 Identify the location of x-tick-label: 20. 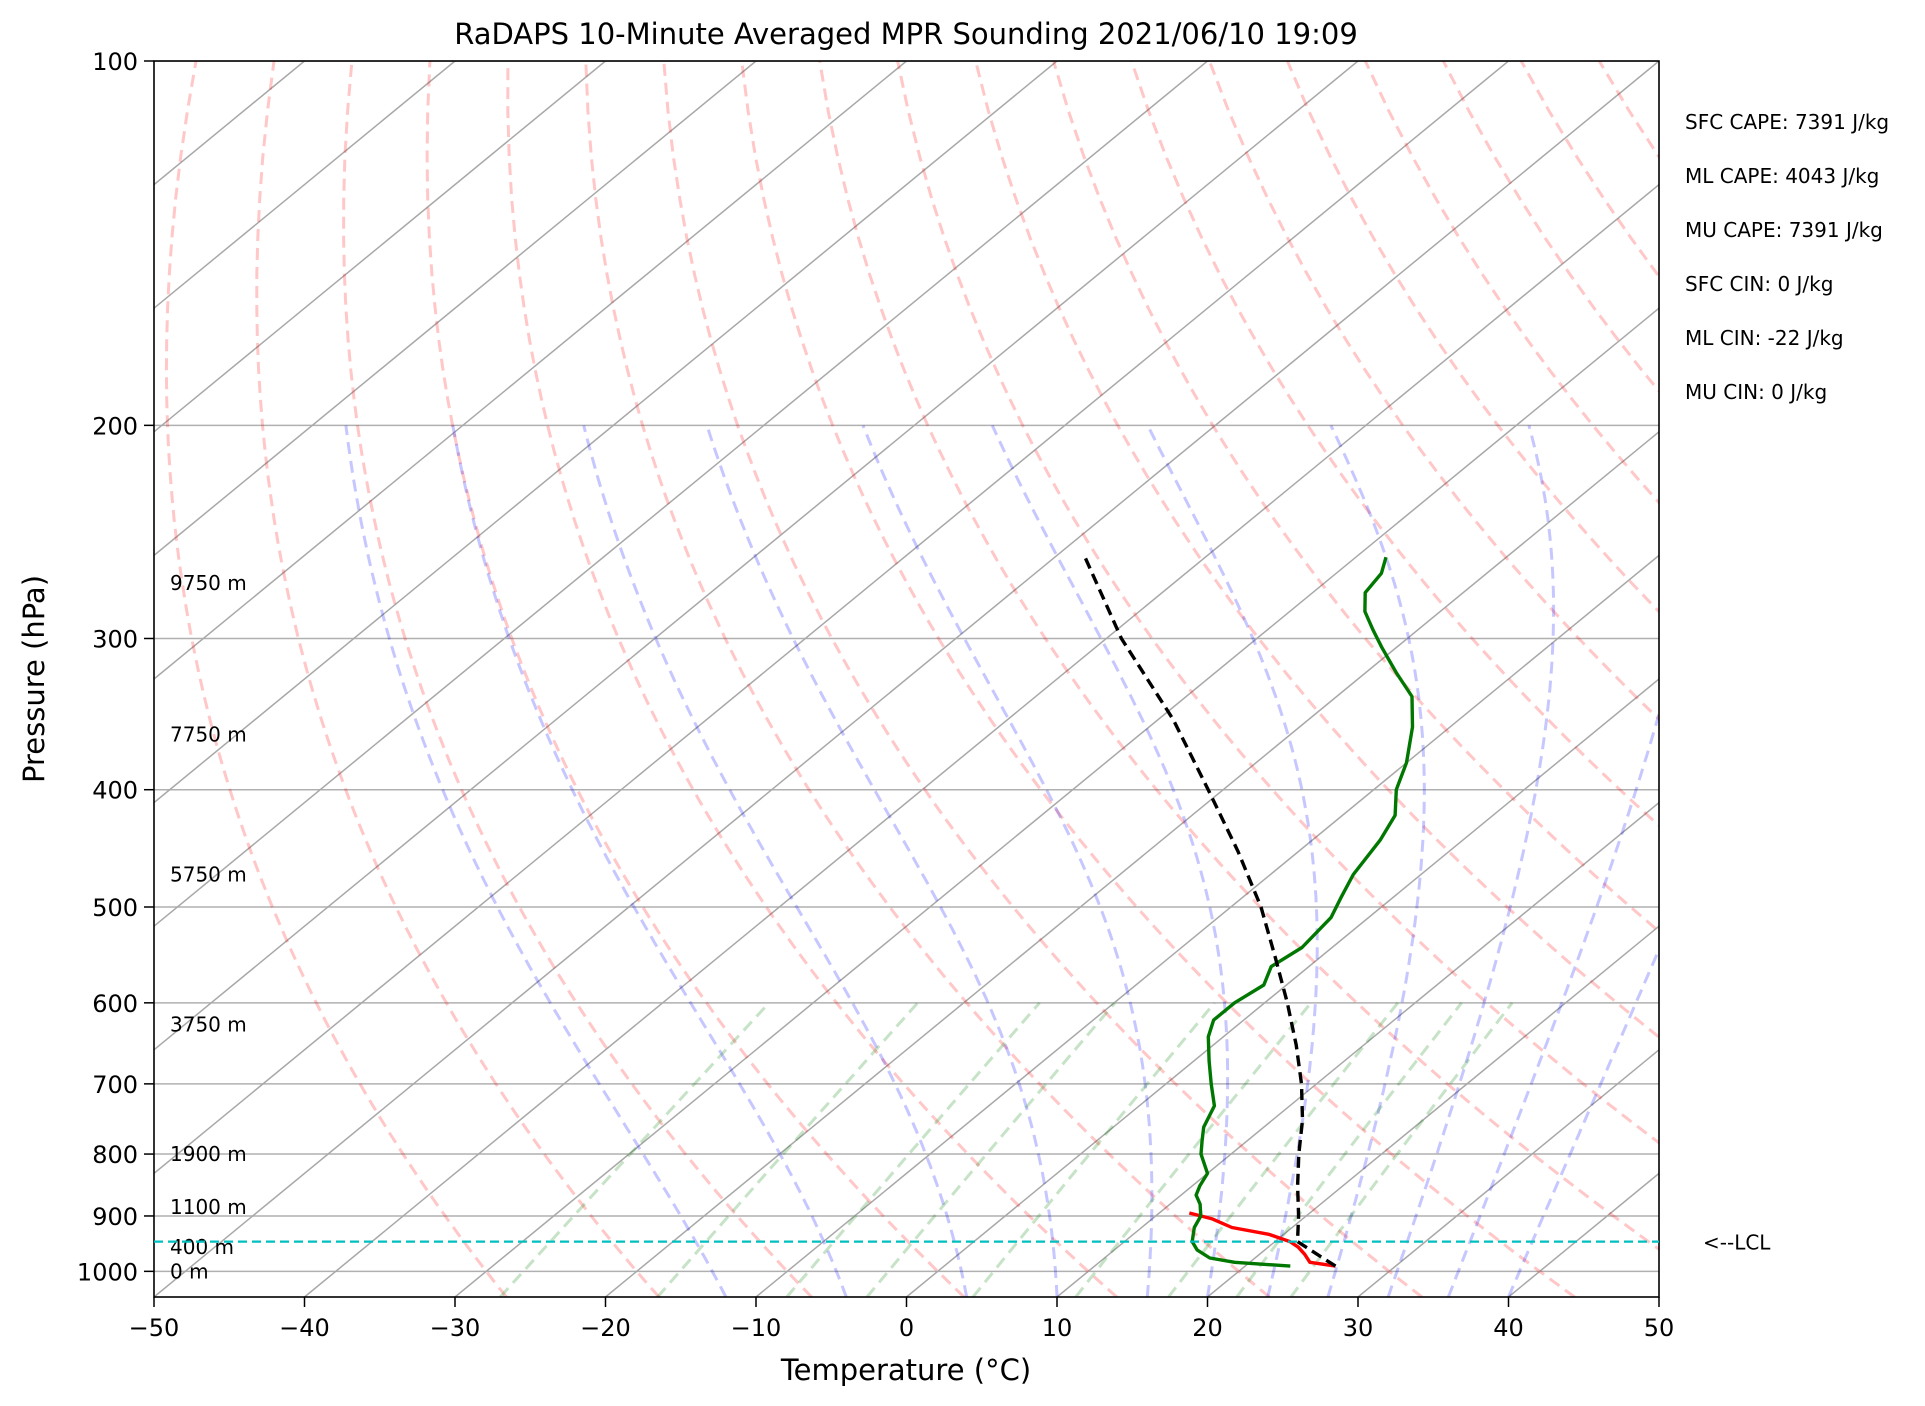
(1207, 1328).